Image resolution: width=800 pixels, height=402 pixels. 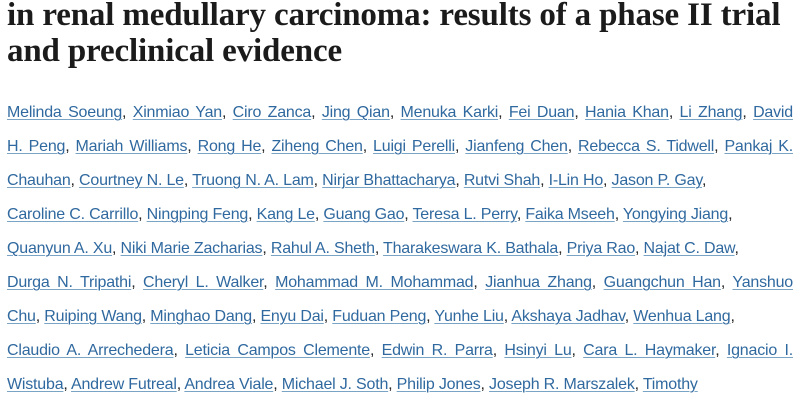 I want to click on author-link: Wenhua Lang, so click(x=682, y=316).